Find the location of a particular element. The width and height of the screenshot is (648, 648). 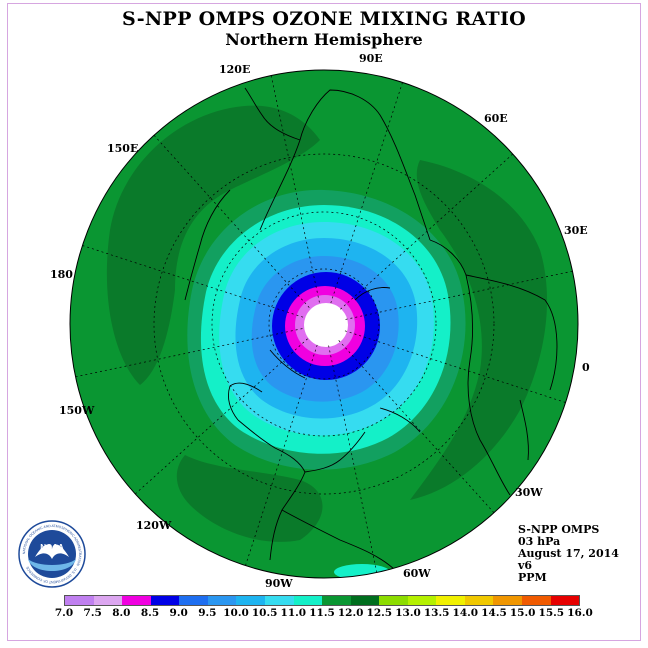

logo-text: NOAA is located at coordinates (52, 547).